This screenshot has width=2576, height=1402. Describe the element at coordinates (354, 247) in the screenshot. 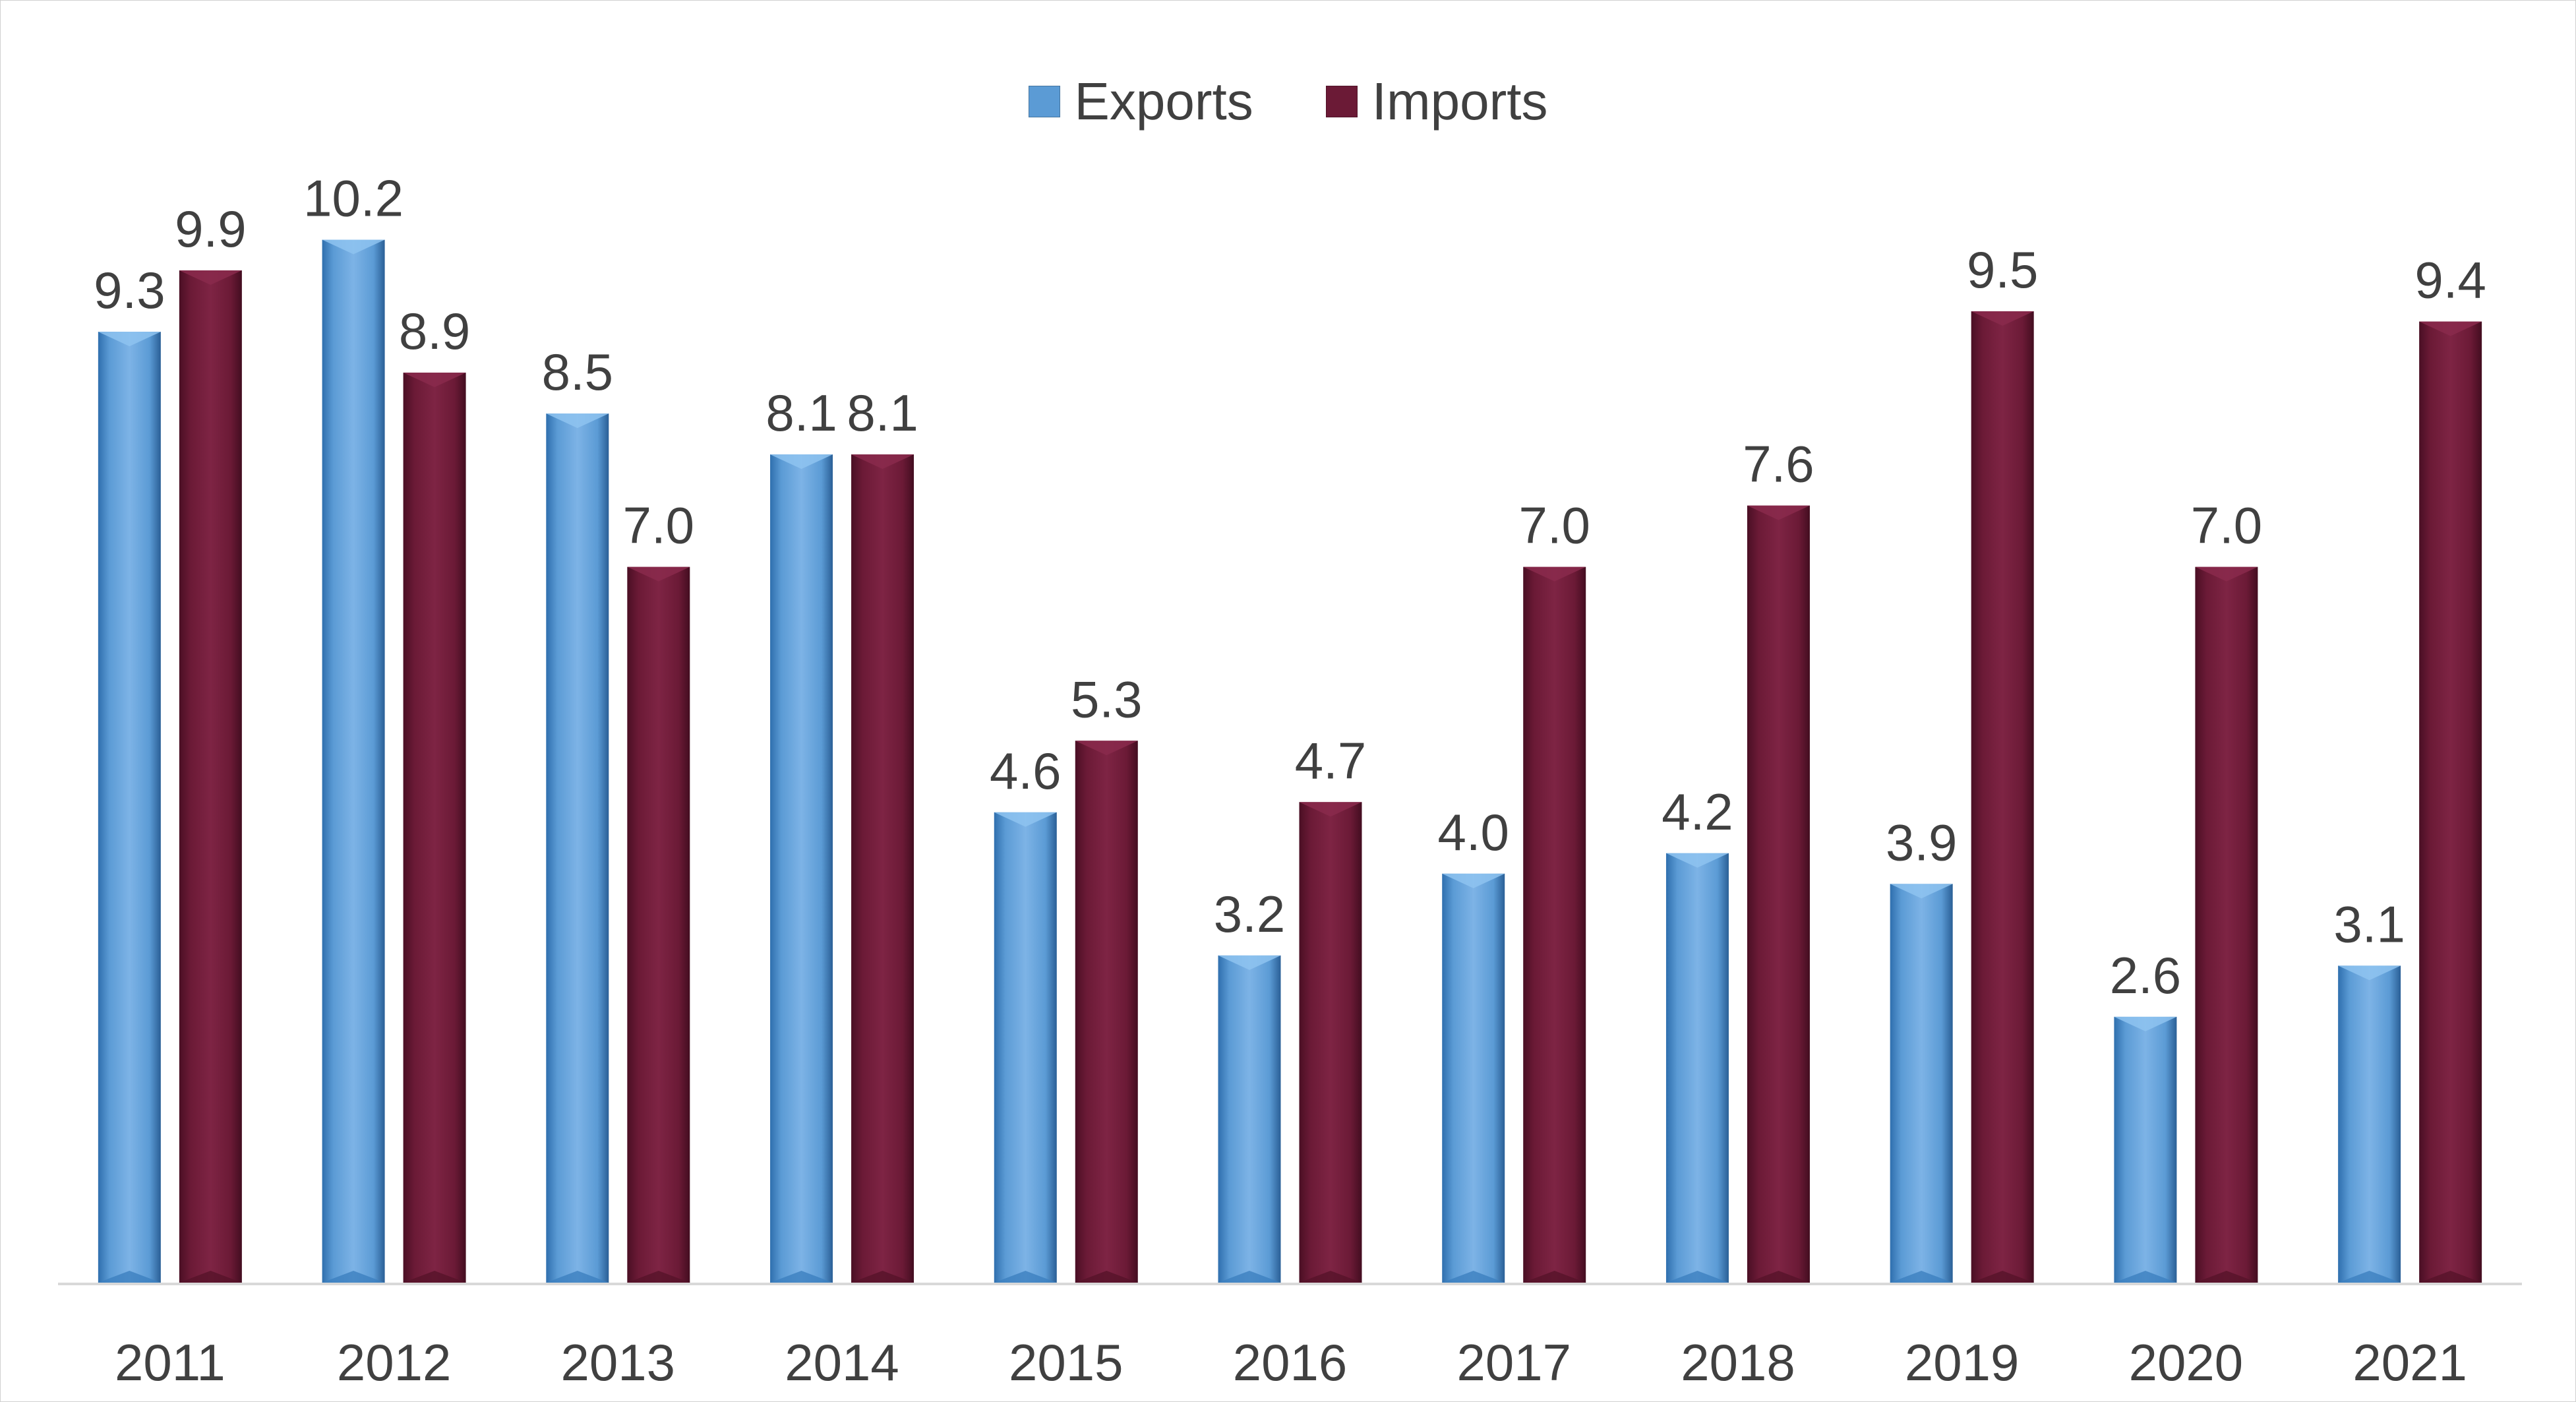

I see `bar-cap-exports-2012` at that location.